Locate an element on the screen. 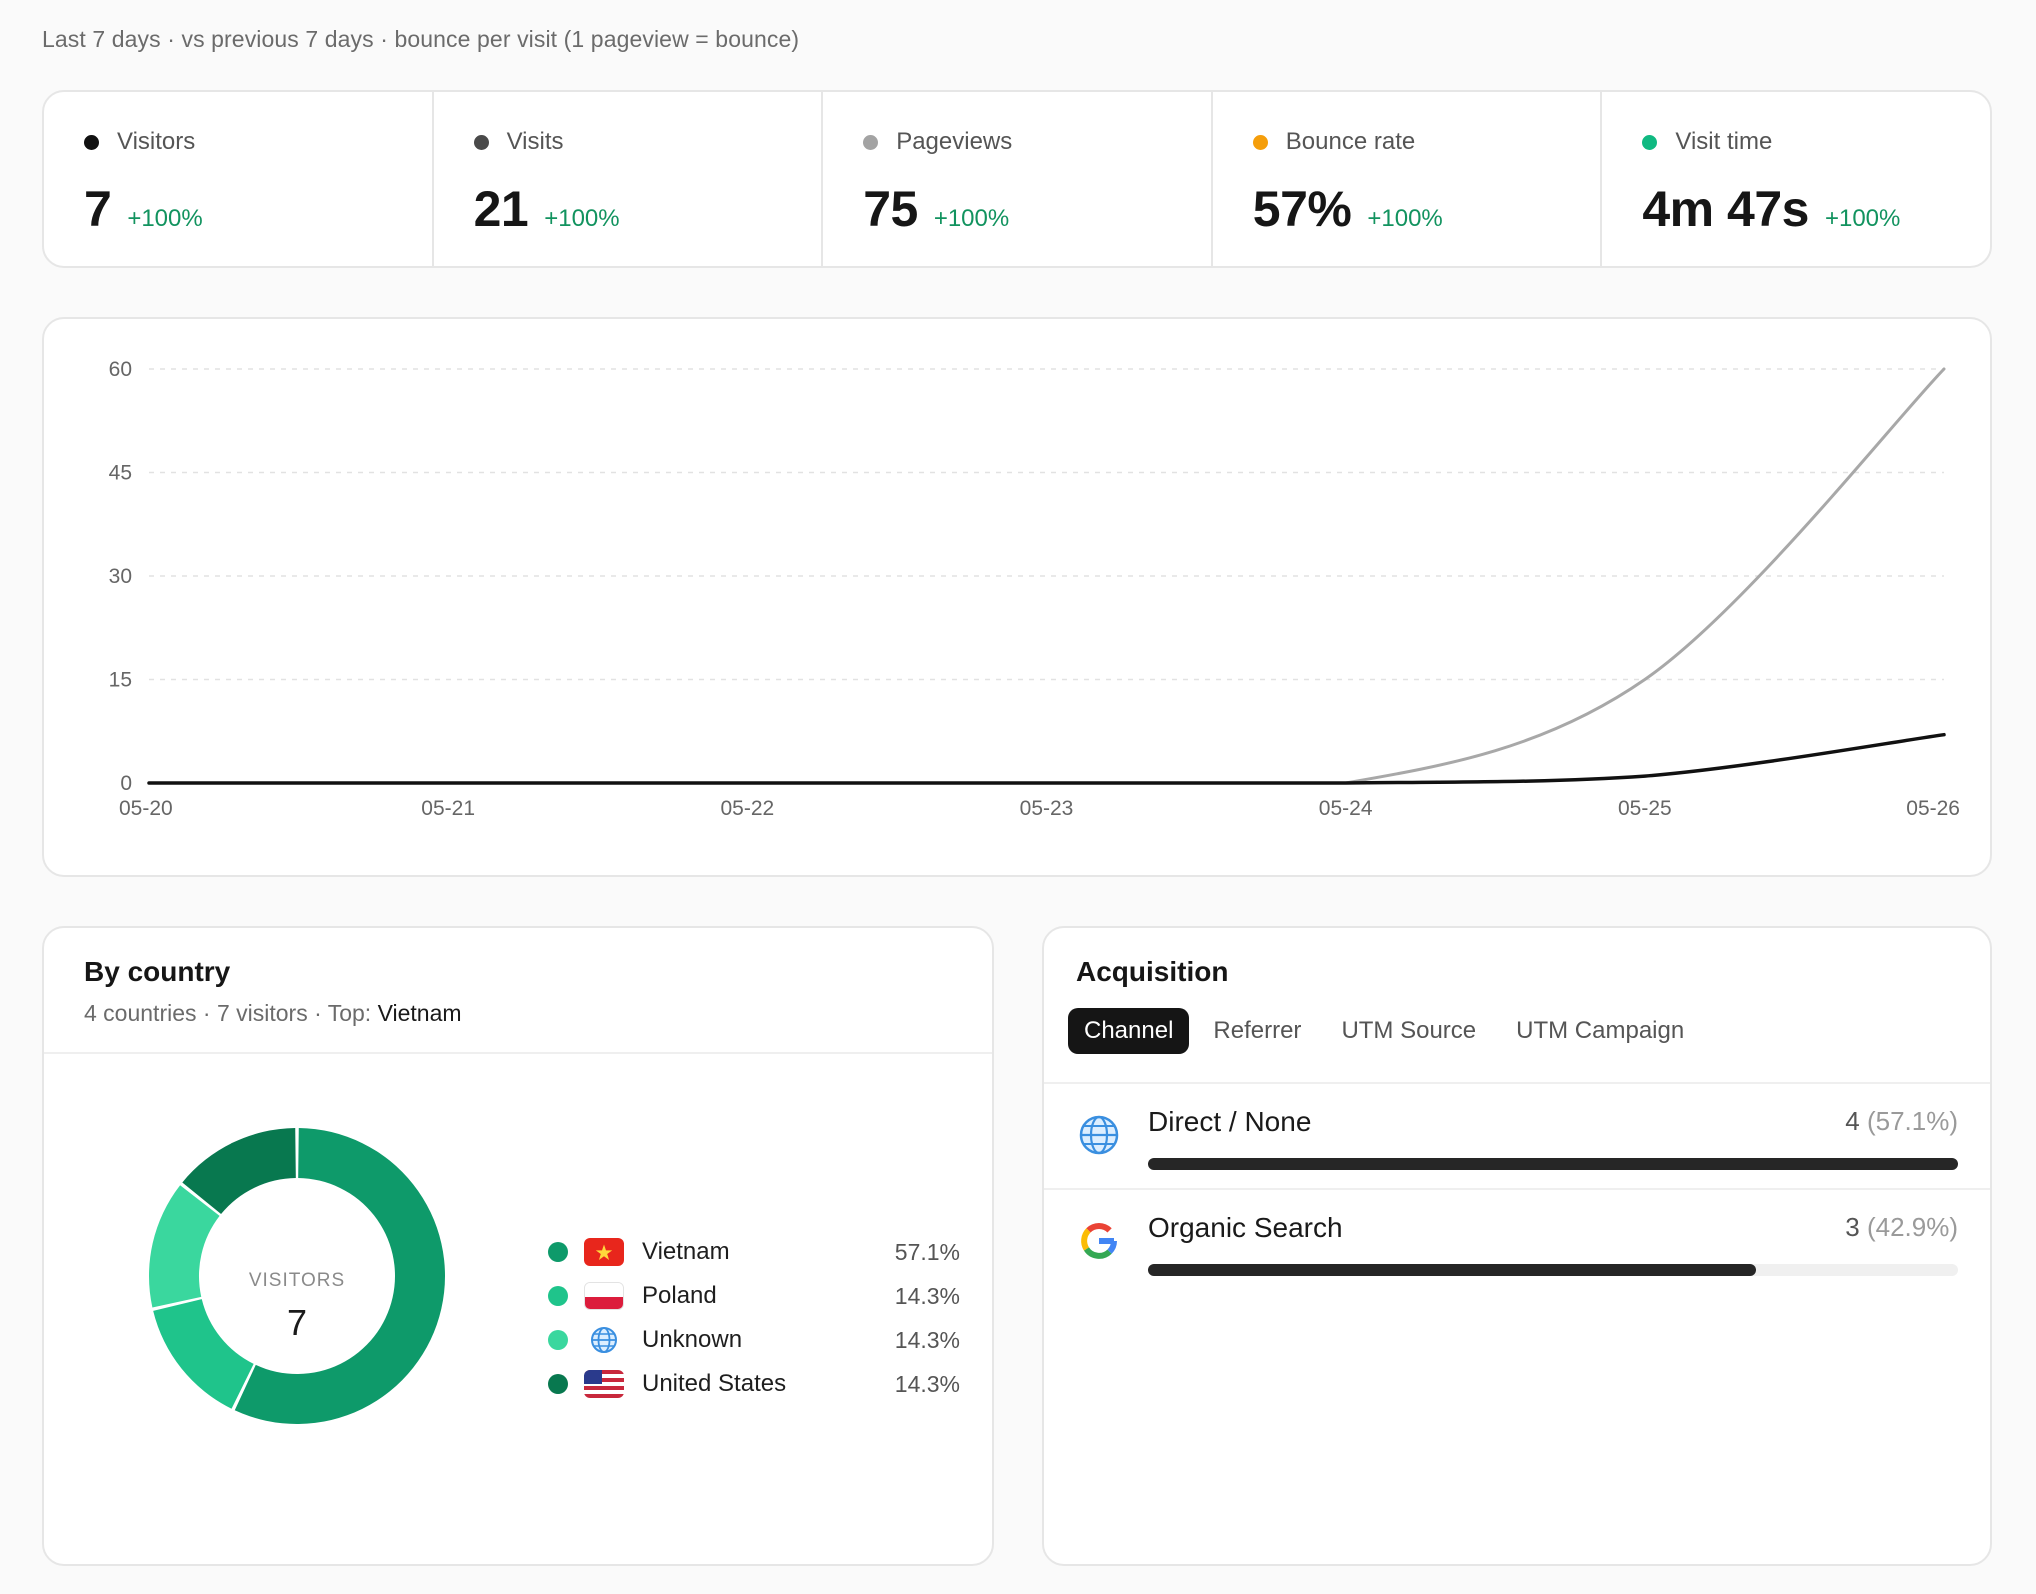 The width and height of the screenshot is (2036, 1594). kpi-label: Visitors is located at coordinates (156, 141).